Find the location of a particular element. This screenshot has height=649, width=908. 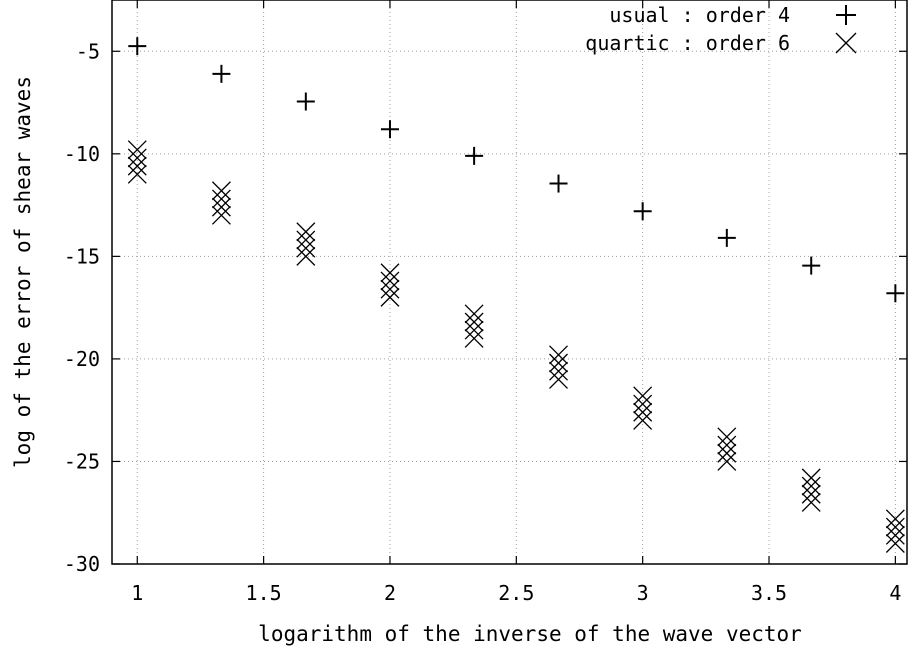

x-tick-label: 3.5 is located at coordinates (769, 593).